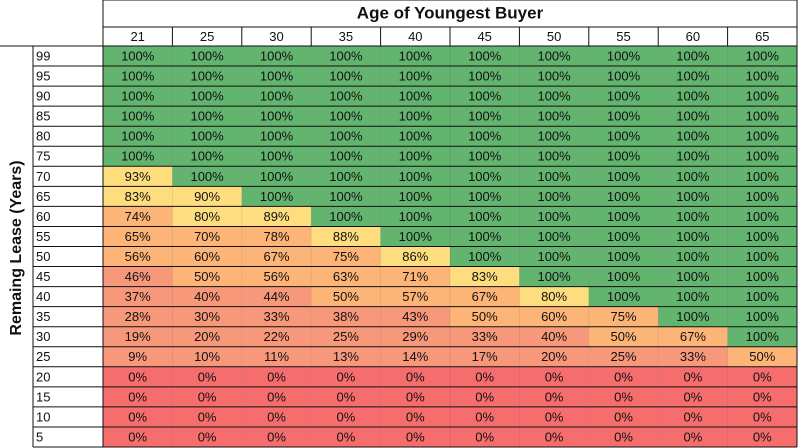 Image resolution: width=800 pixels, height=448 pixels. What do you see at coordinates (346, 276) in the screenshot?
I see `cell-value-label: 63%` at bounding box center [346, 276].